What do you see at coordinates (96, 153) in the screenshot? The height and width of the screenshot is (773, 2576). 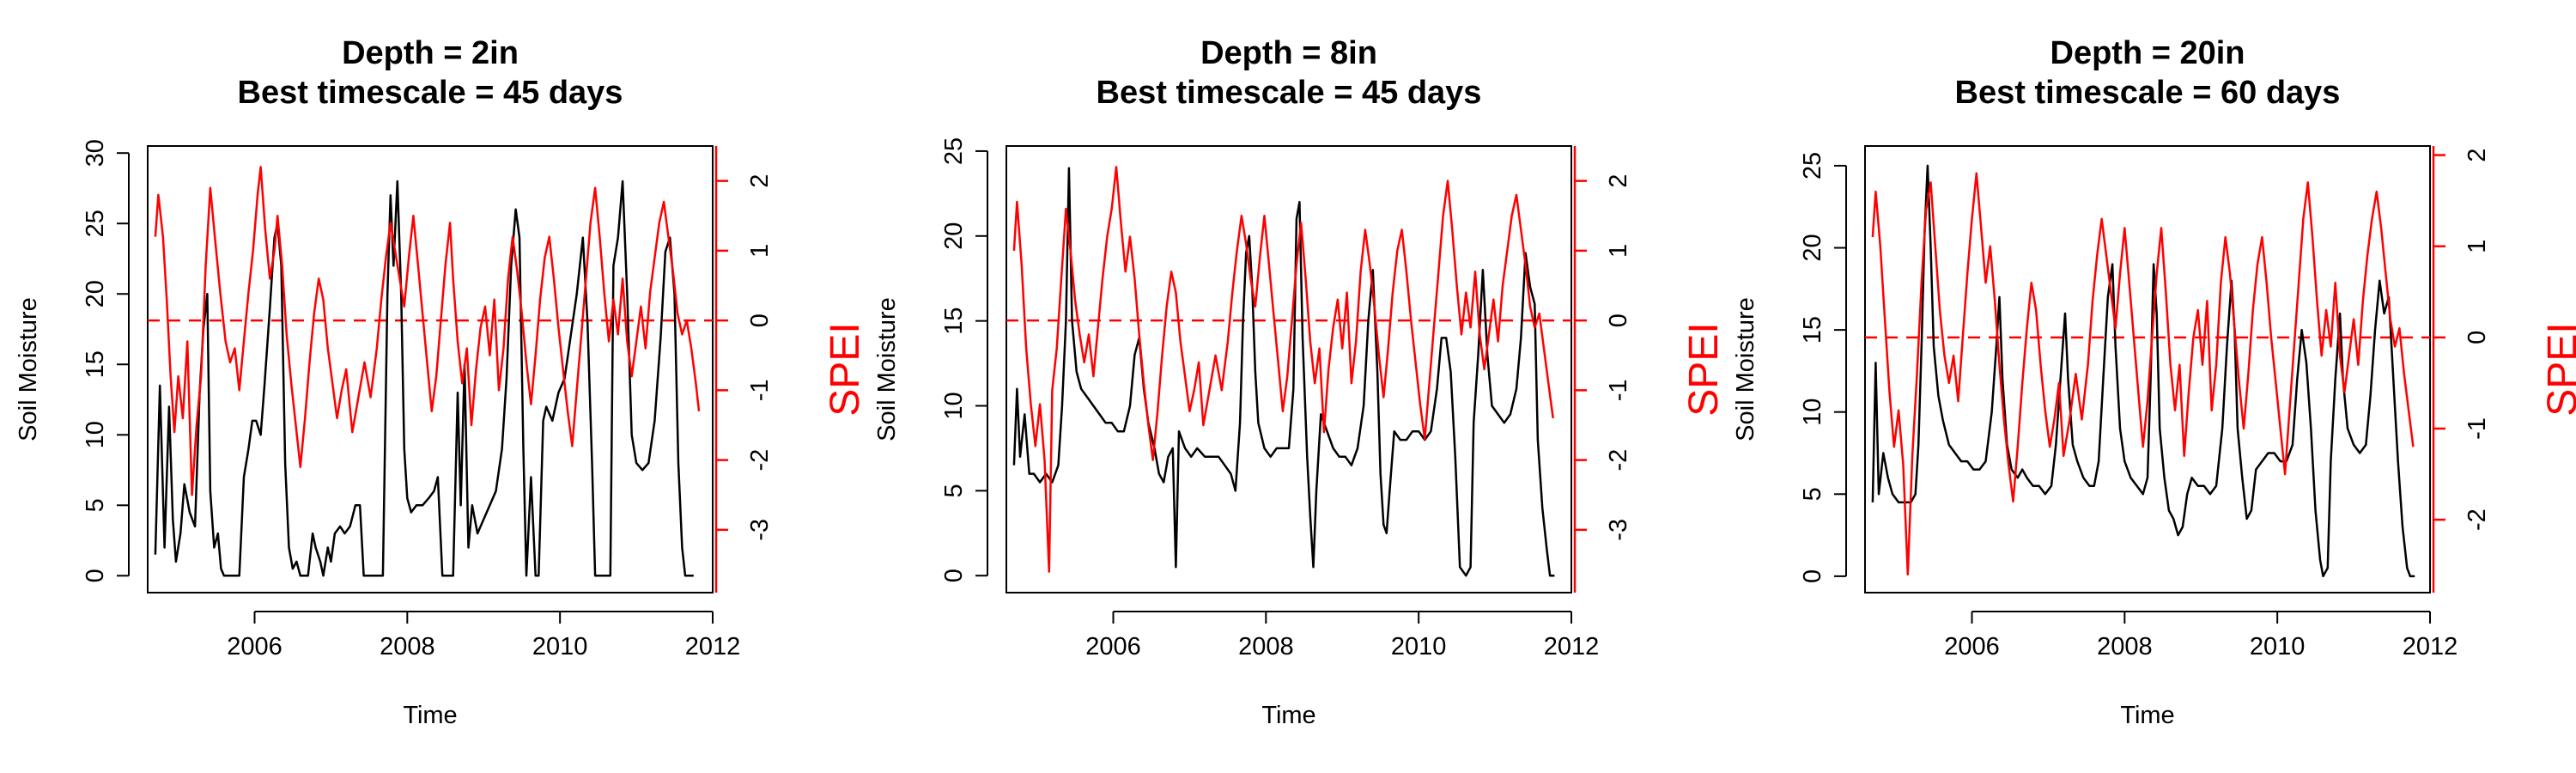 I see `y-tick-label: 30` at bounding box center [96, 153].